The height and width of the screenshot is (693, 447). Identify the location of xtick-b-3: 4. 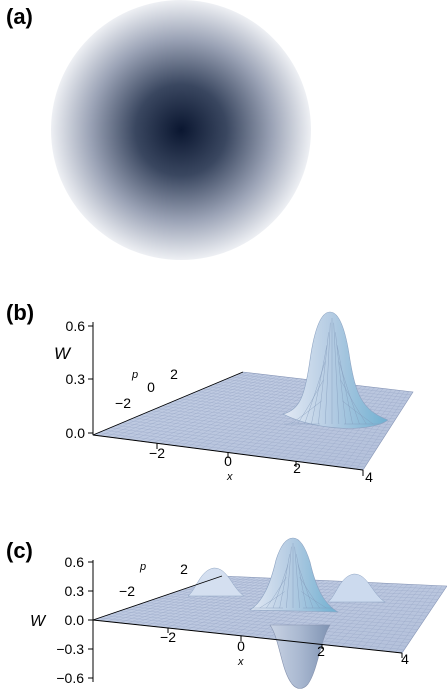
(369, 477).